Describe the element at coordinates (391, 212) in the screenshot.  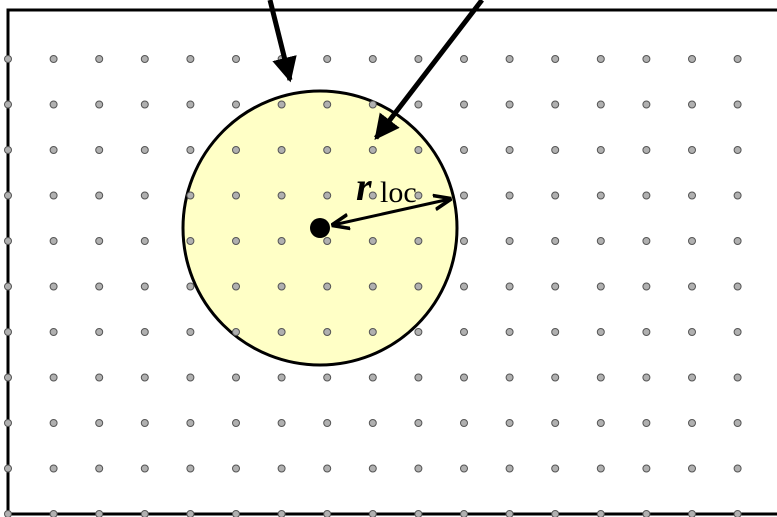
I see `radius-arrow` at that location.